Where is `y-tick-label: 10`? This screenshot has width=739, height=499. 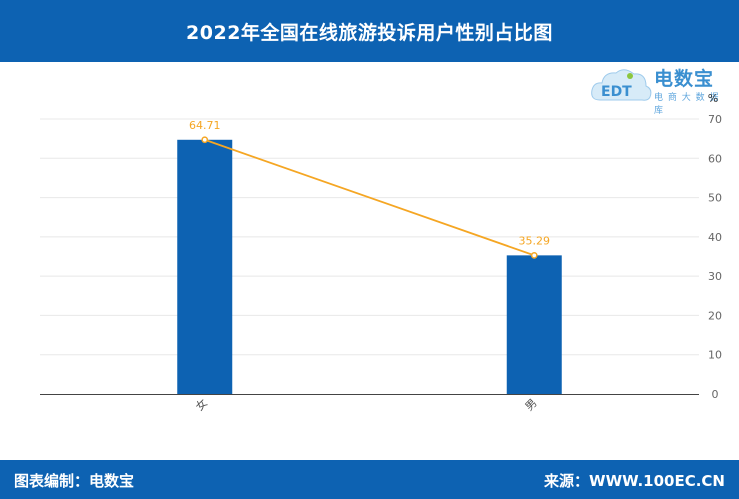 y-tick-label: 10 is located at coordinates (715, 355).